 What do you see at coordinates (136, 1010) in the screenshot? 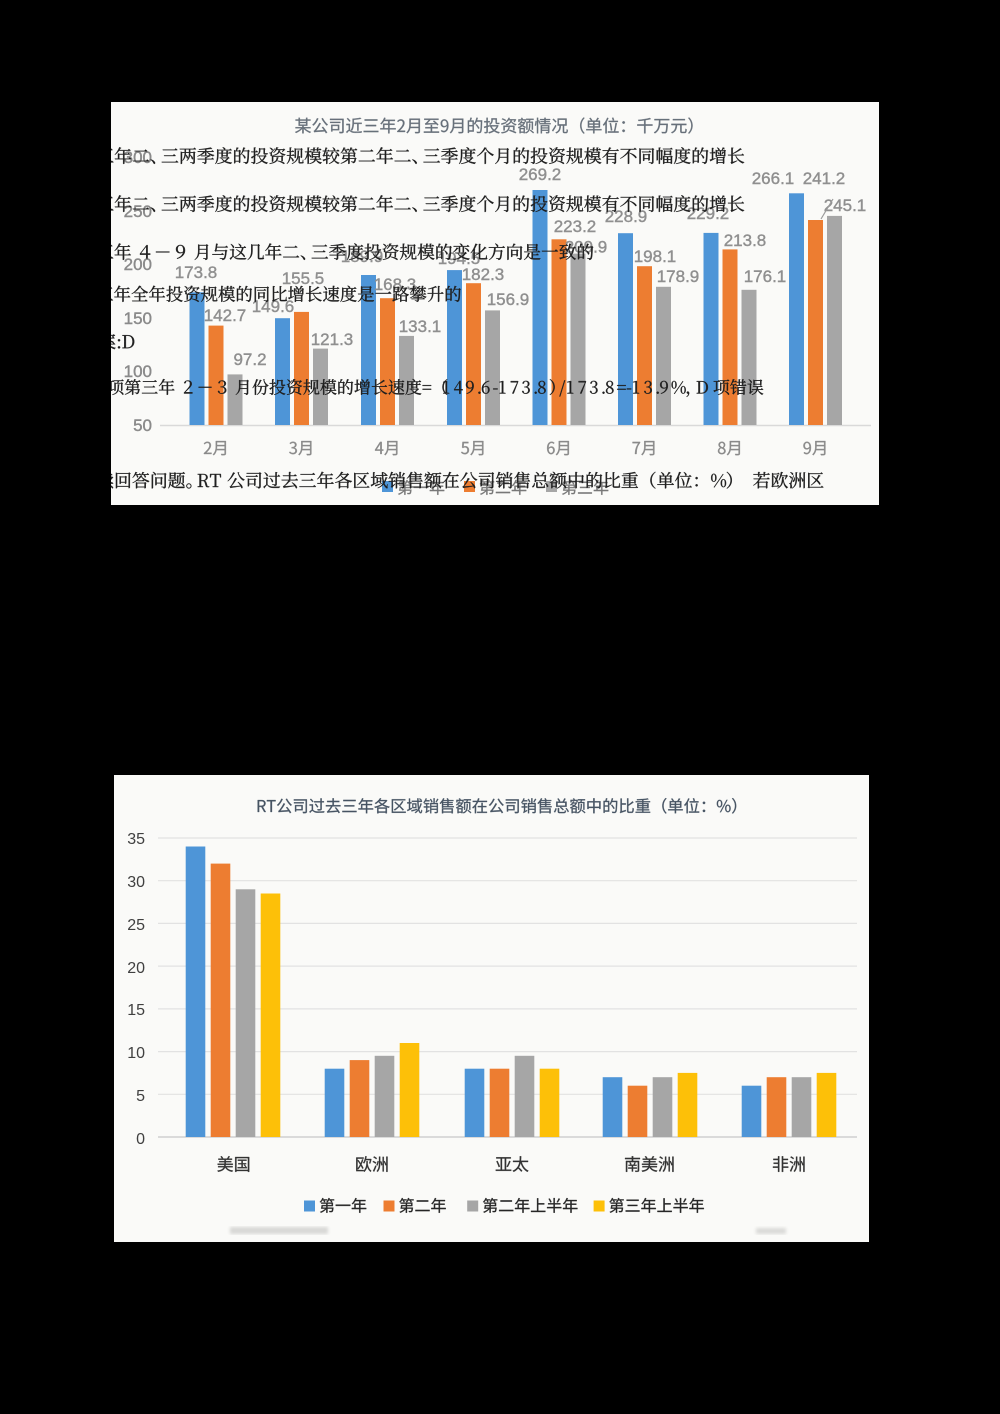
I see `svg-text: 15` at bounding box center [136, 1010].